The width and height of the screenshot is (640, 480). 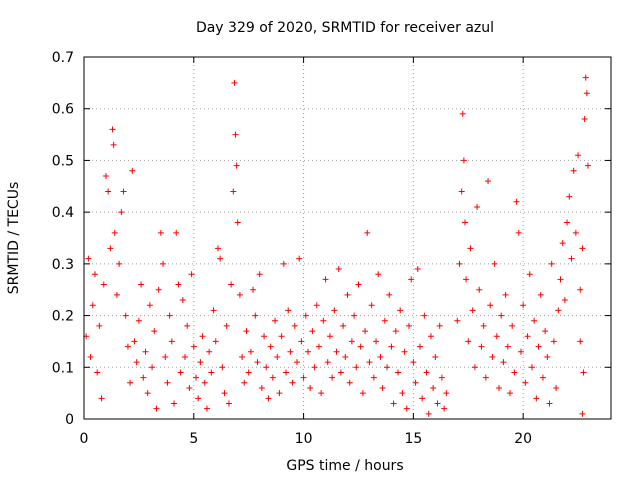 I want to click on y-axis-label: SRMTID / TECUs, so click(x=14, y=238).